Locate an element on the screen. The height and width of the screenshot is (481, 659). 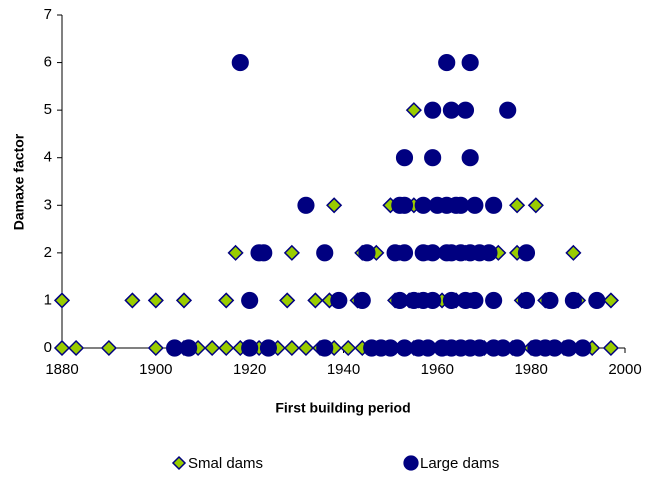
x-tick-label: 1960 is located at coordinates (437, 369).